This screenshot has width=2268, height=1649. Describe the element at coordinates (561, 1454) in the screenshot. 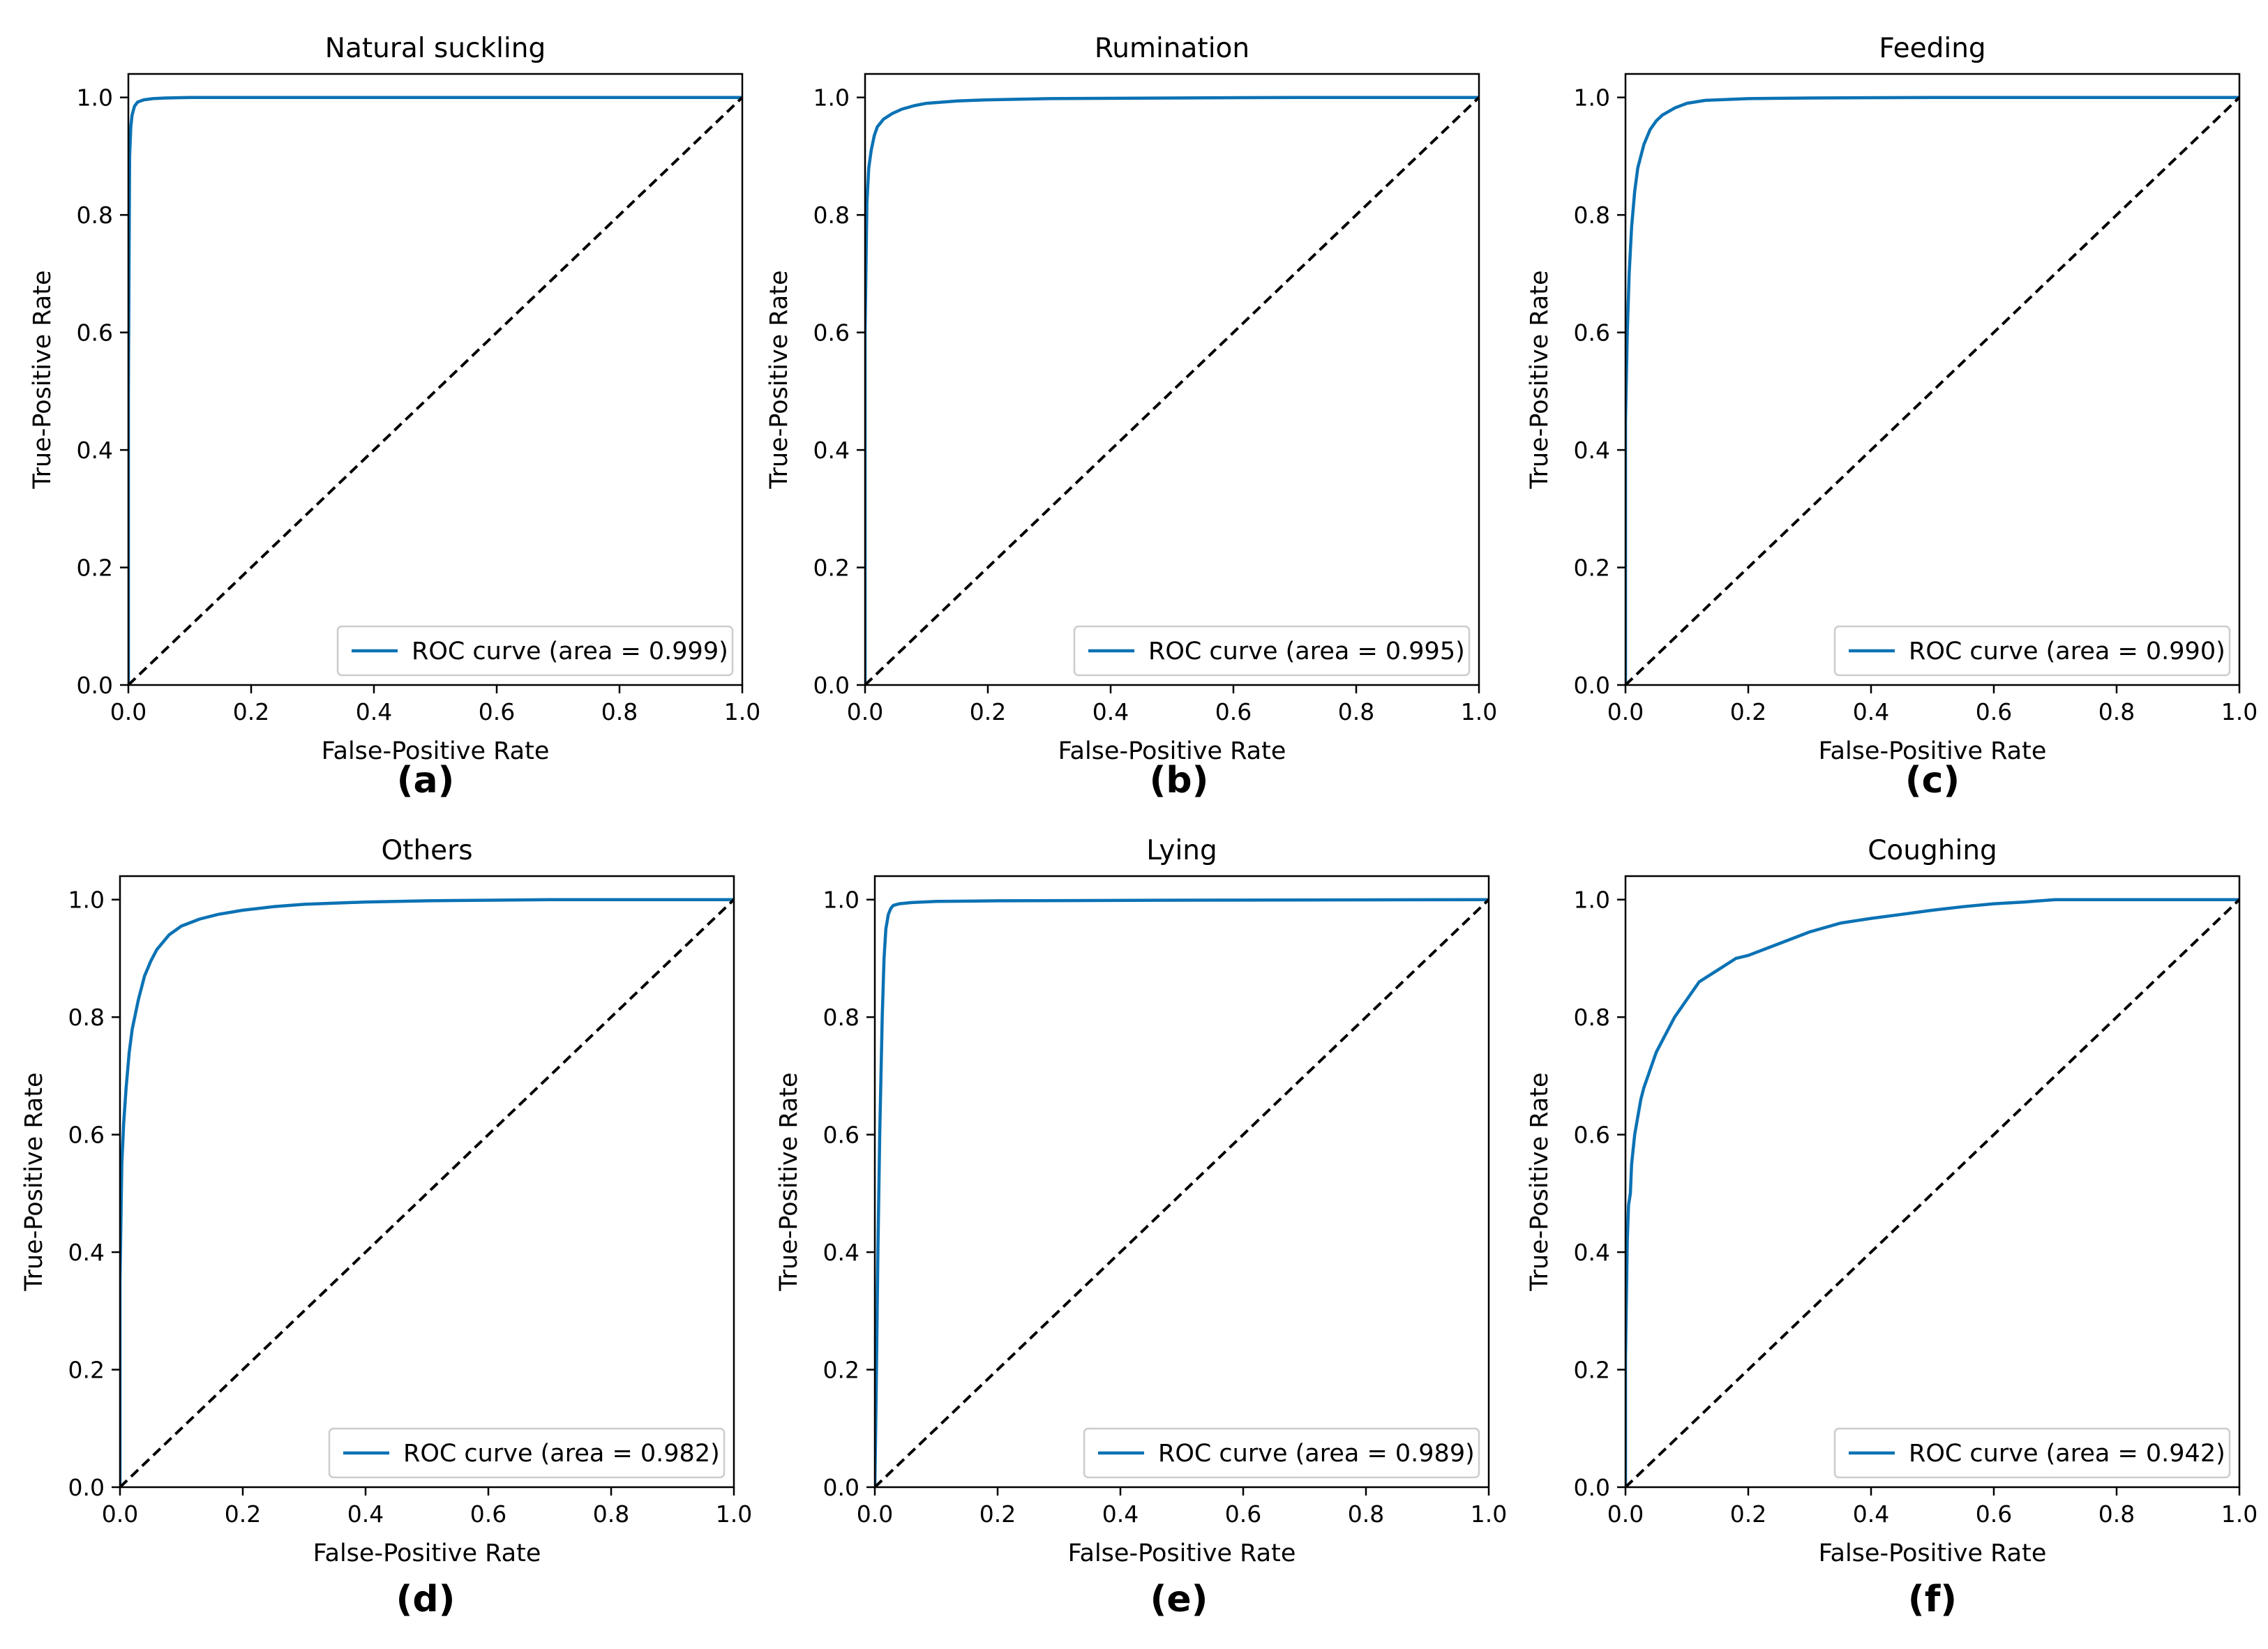

I see `legend-label: ROC curve (area = 0.982)` at that location.